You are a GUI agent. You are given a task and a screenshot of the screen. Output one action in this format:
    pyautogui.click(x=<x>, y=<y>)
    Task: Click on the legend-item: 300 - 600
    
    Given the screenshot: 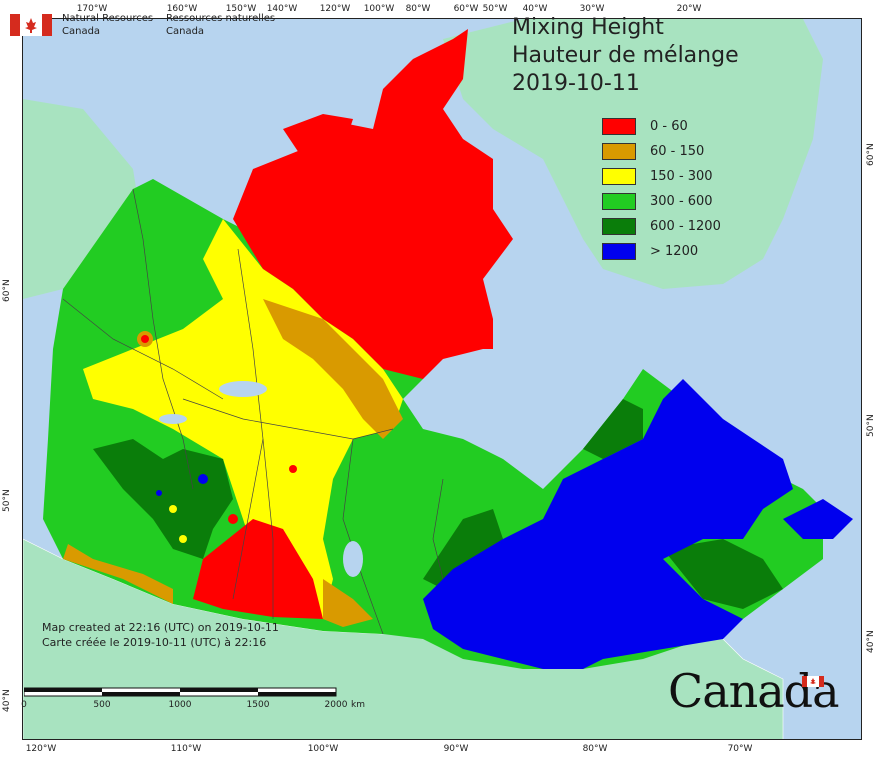 What is the action you would take?
    pyautogui.click(x=702, y=202)
    